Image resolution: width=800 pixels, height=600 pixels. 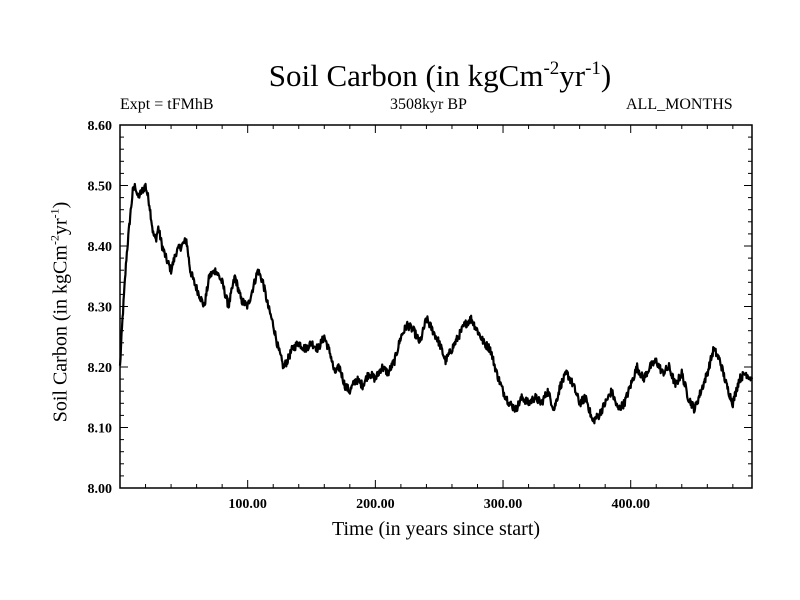 I want to click on chart-title: Soil Carbon (in kgCm-2yr-1), so click(x=440, y=75).